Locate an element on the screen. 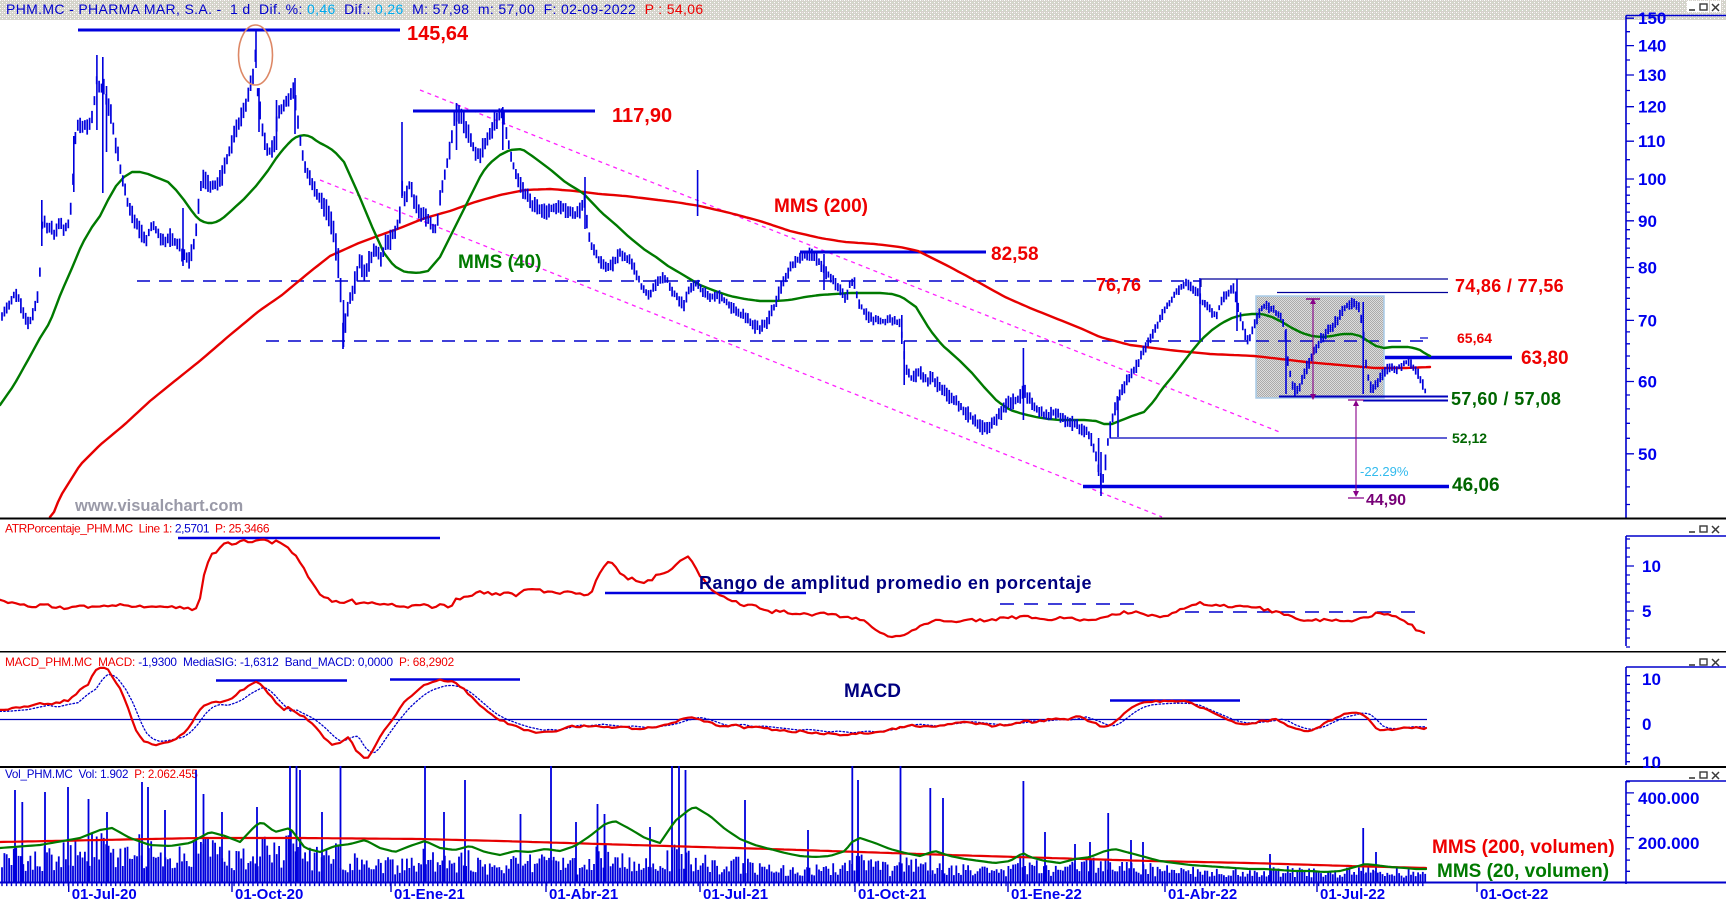  svg-text: 01-Oct-21 is located at coordinates (892, 894).